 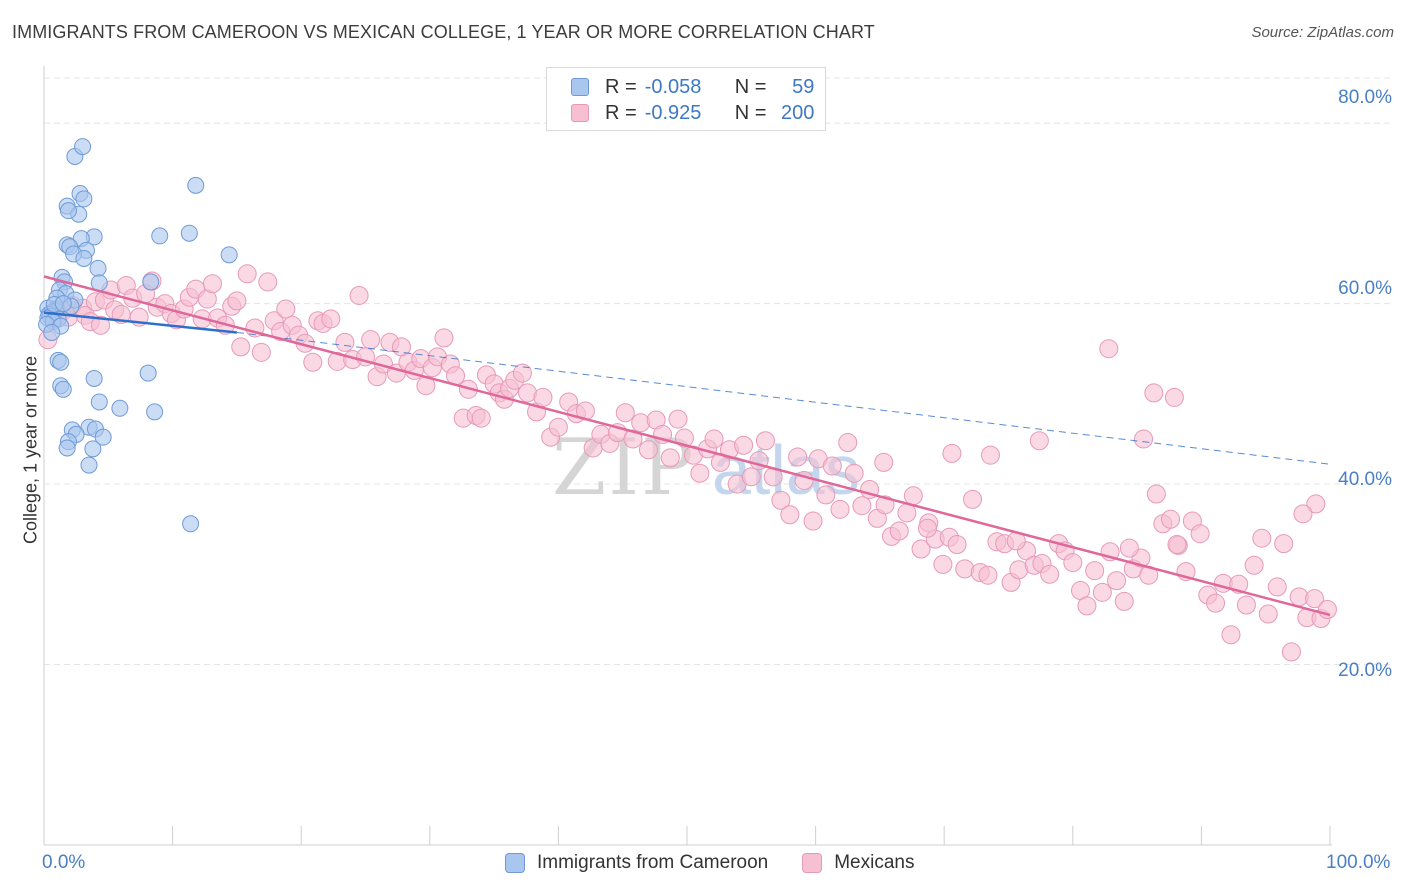 I want to click on y-tick-label-40: 40.0%, so click(x=1365, y=479).